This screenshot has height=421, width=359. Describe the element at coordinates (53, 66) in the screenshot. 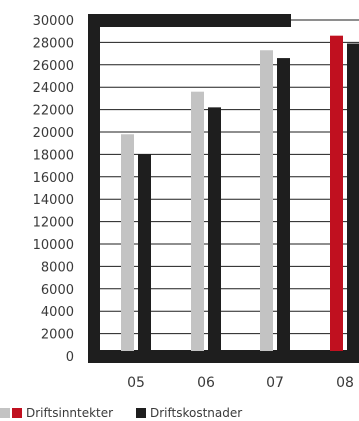

I see `y-tick-label: 26000` at that location.